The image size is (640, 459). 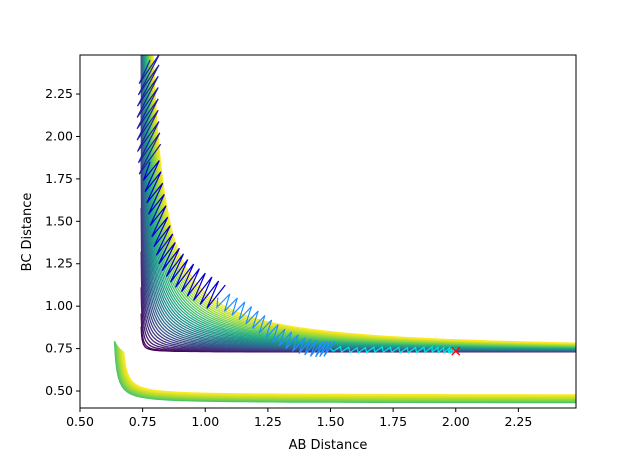 I want to click on x-tick-label: 0.75, so click(x=143, y=421).